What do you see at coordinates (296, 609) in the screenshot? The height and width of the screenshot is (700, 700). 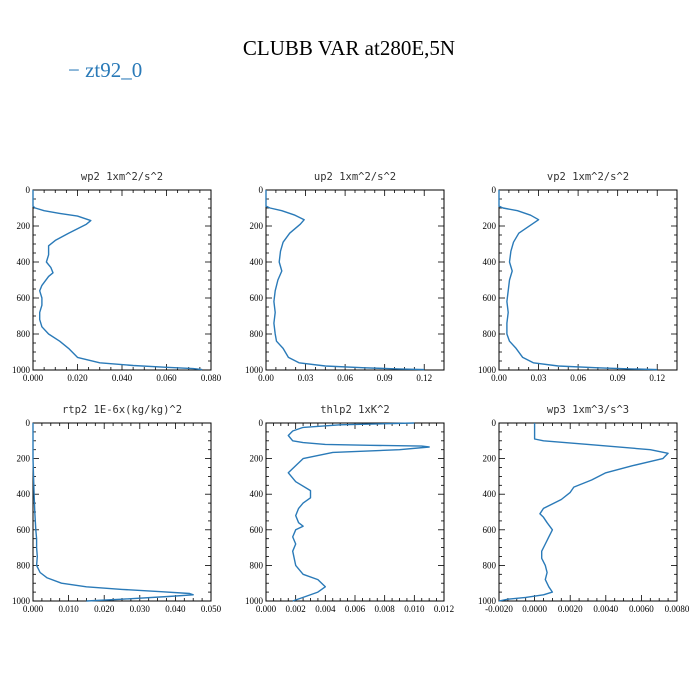 I see `x-tick-label: 0.002` at bounding box center [296, 609].